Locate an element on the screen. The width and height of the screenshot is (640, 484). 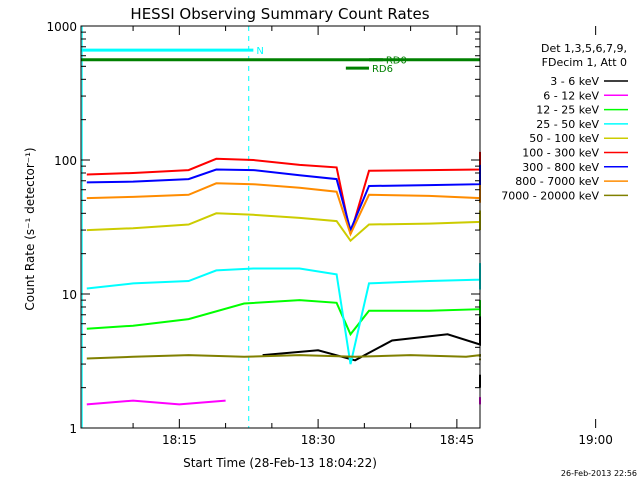
chart-title: HESSI Observing Summary Count Rates is located at coordinates (279, 14).